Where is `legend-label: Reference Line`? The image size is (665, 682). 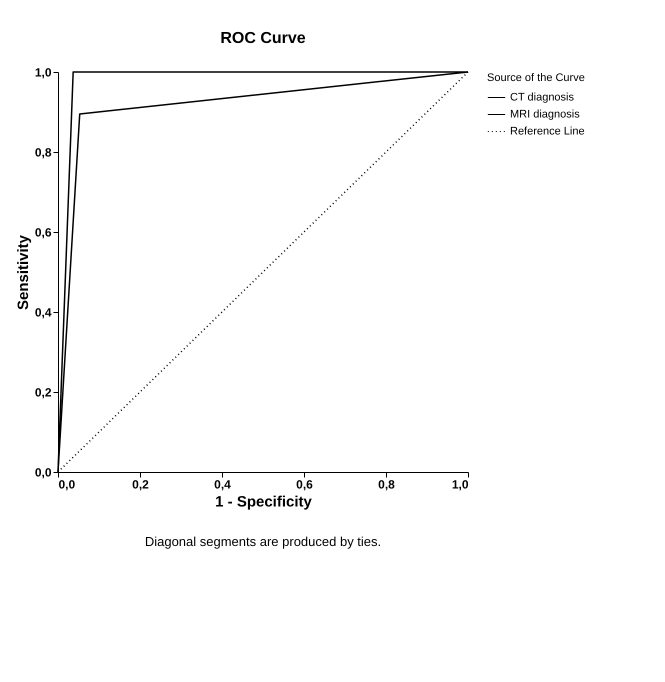 legend-label: Reference Line is located at coordinates (547, 132).